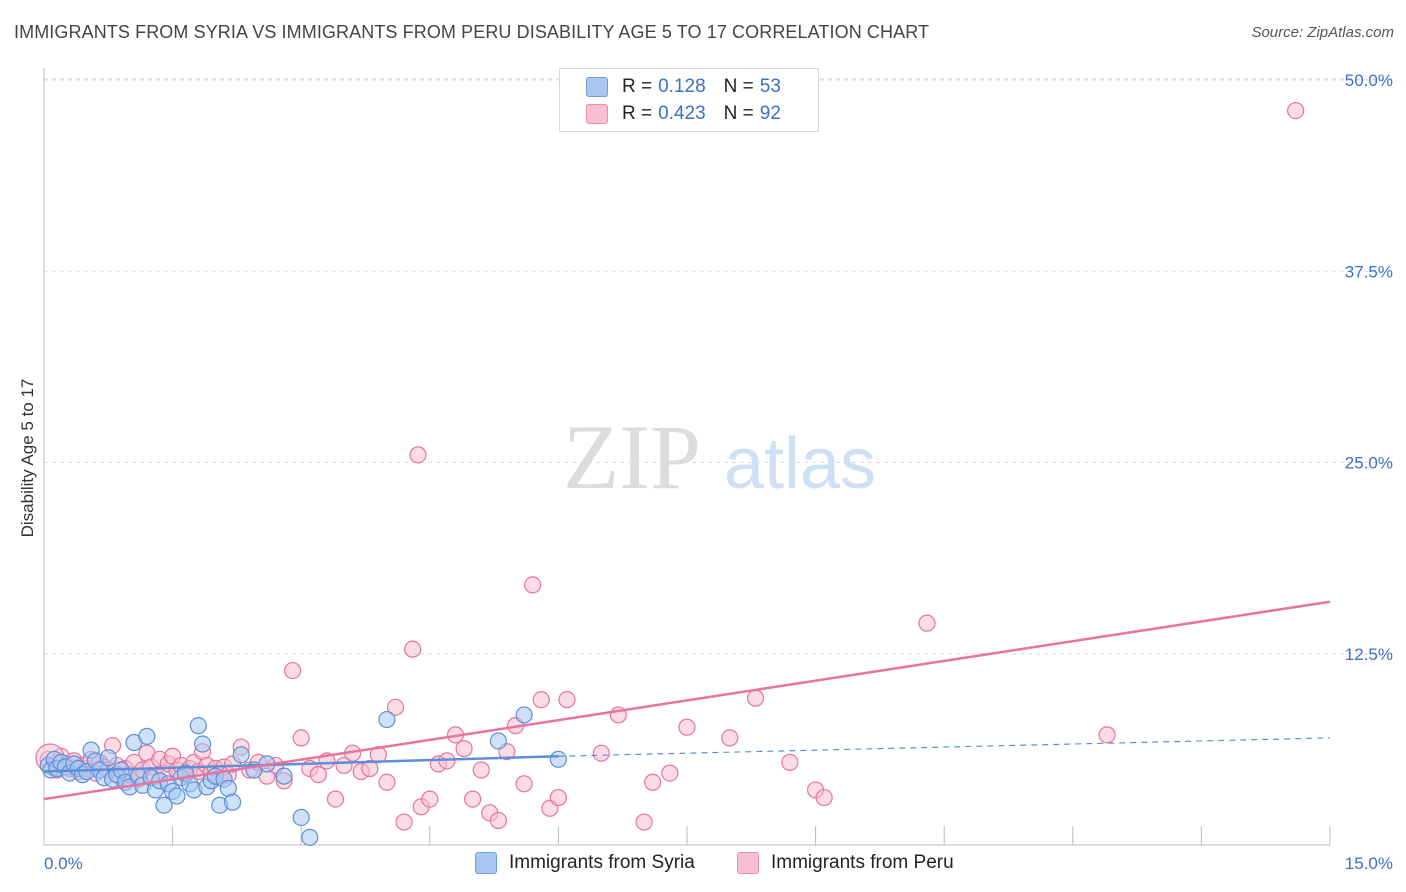 The image size is (1406, 892). I want to click on legend-swatch-syria, so click(597, 87).